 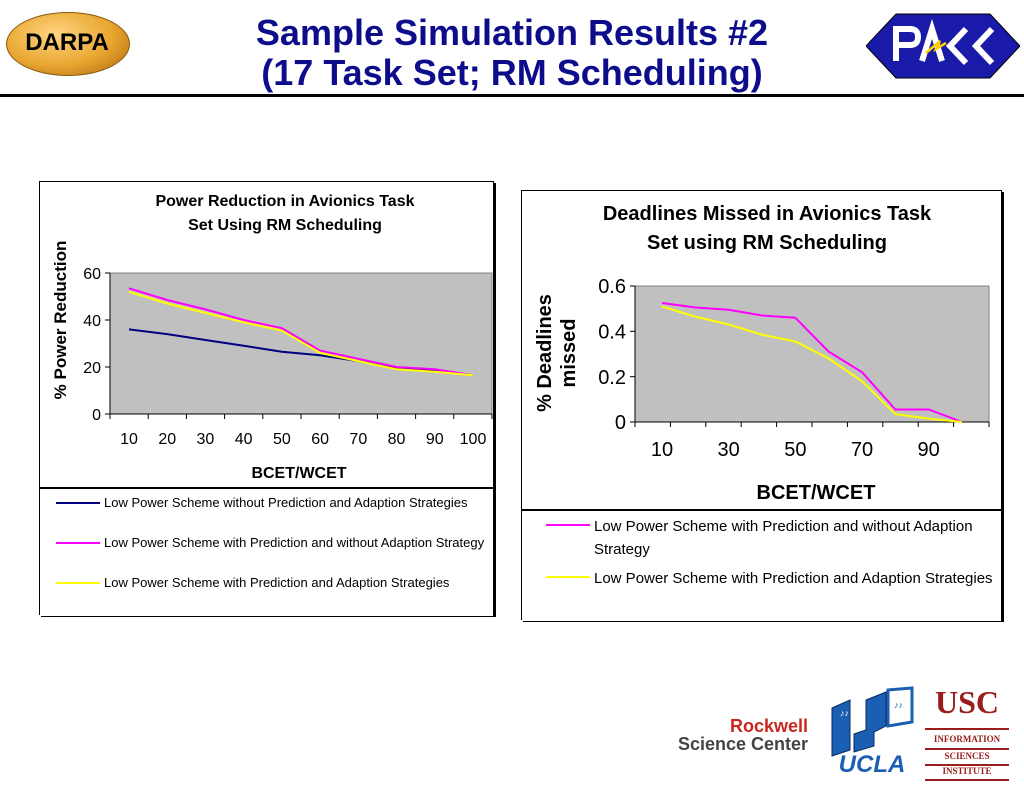 What do you see at coordinates (569, 353) in the screenshot?
I see `y-axis-label-line-2: missed` at bounding box center [569, 353].